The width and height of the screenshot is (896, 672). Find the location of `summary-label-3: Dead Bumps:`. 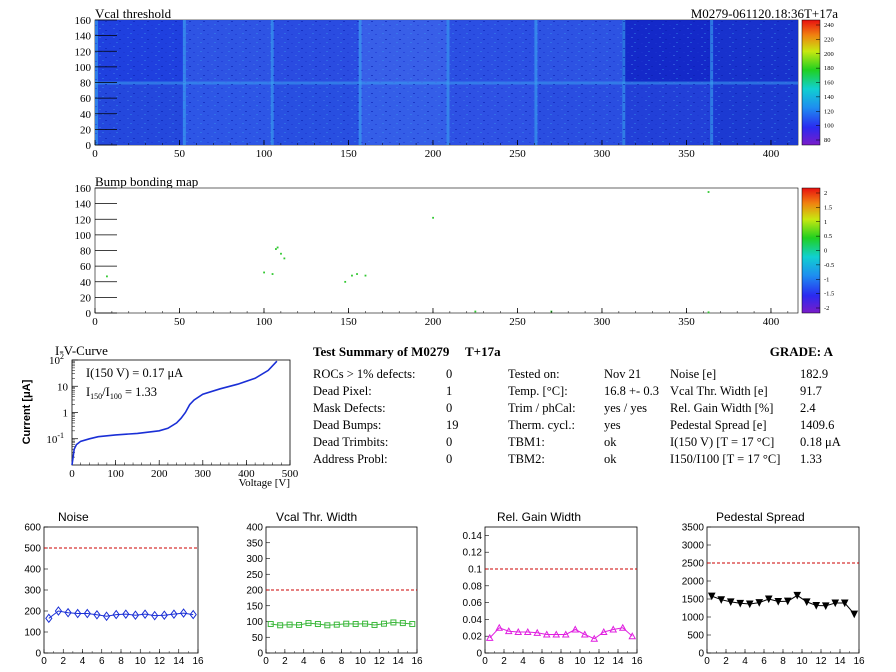

summary-label-3: Dead Bumps: is located at coordinates (347, 425).